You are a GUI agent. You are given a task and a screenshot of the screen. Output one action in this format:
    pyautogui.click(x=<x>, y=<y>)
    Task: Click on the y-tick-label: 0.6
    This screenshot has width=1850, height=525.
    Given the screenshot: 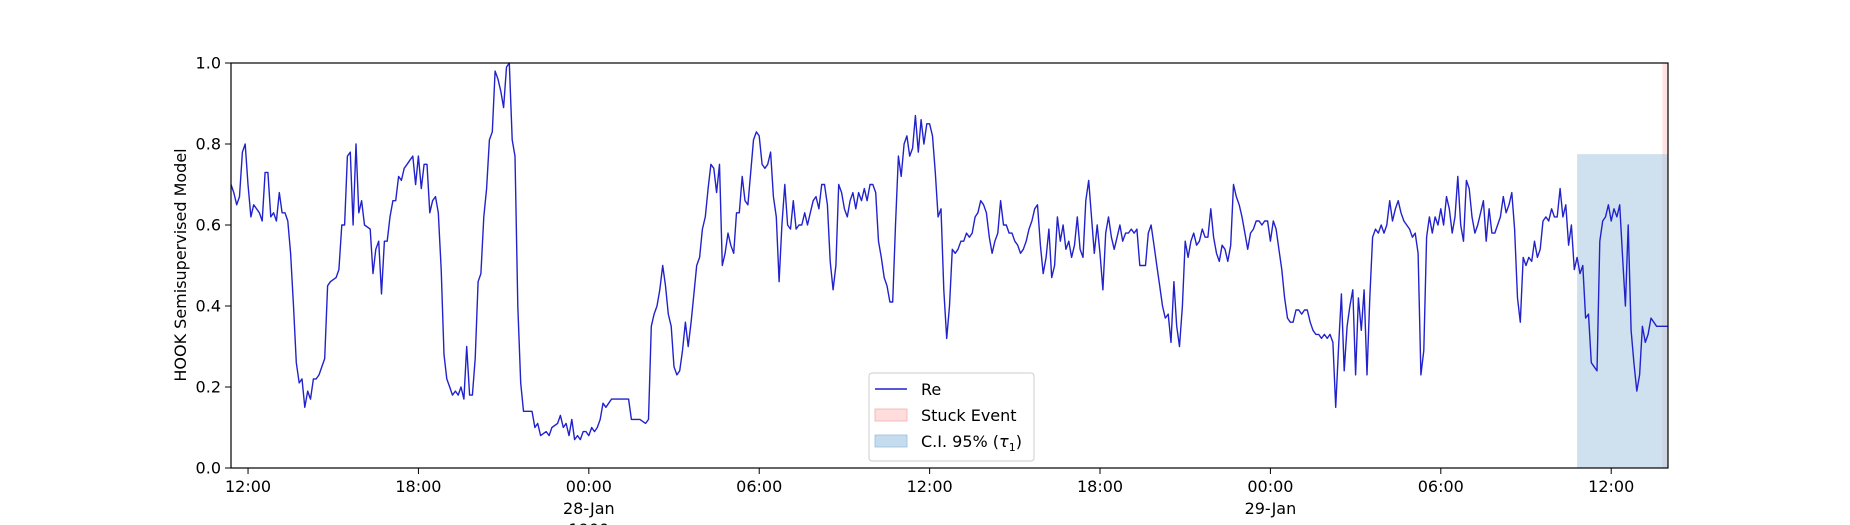 What is the action you would take?
    pyautogui.click(x=208, y=225)
    